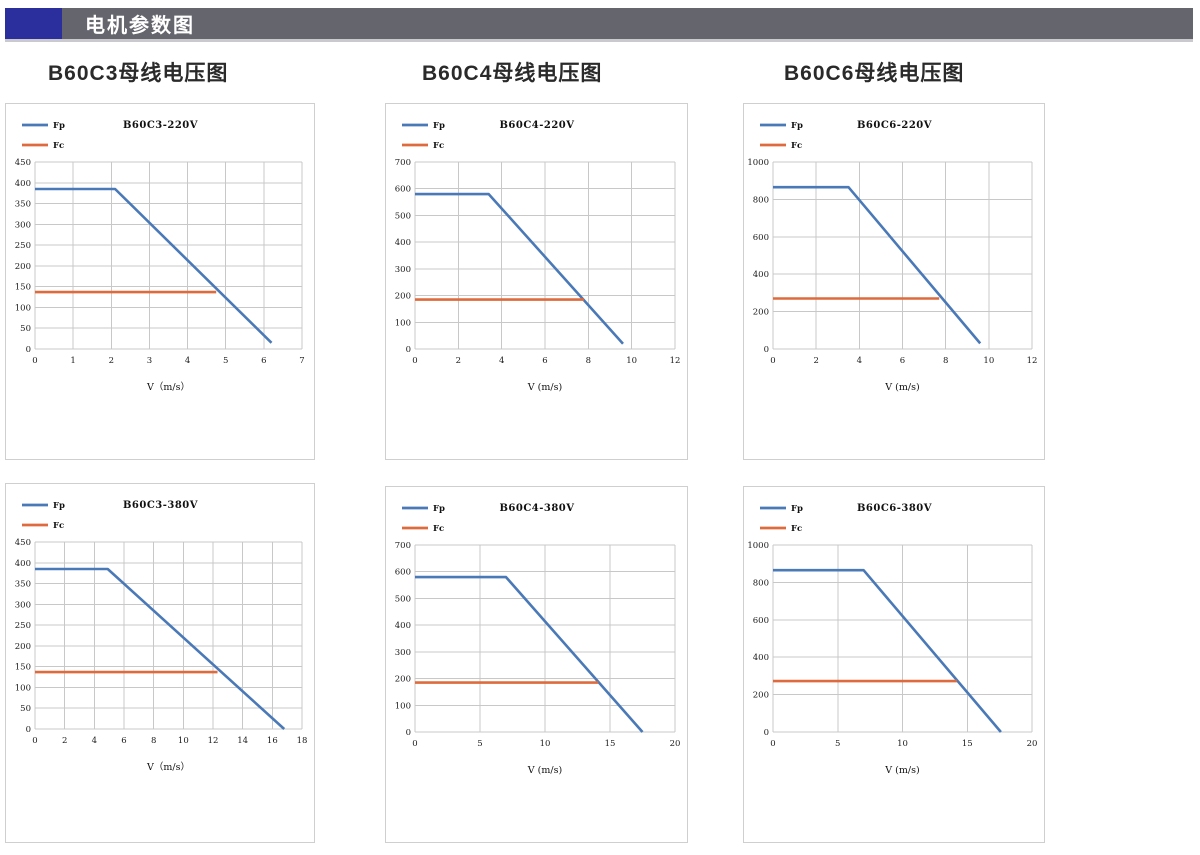 The width and height of the screenshot is (1200, 855). What do you see at coordinates (138, 73) in the screenshot?
I see `section-title-b60c3: B60C3母线电压图` at bounding box center [138, 73].